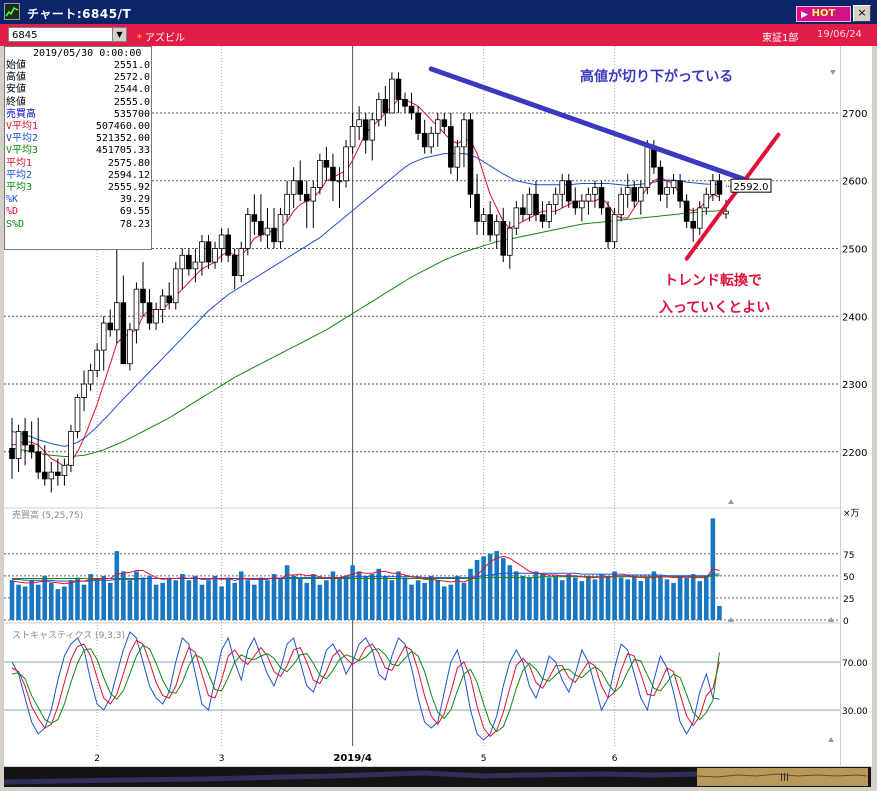 This screenshot has height=791, width=877. What do you see at coordinates (22, 139) in the screenshot?
I see `info-key: V平均2` at bounding box center [22, 139].